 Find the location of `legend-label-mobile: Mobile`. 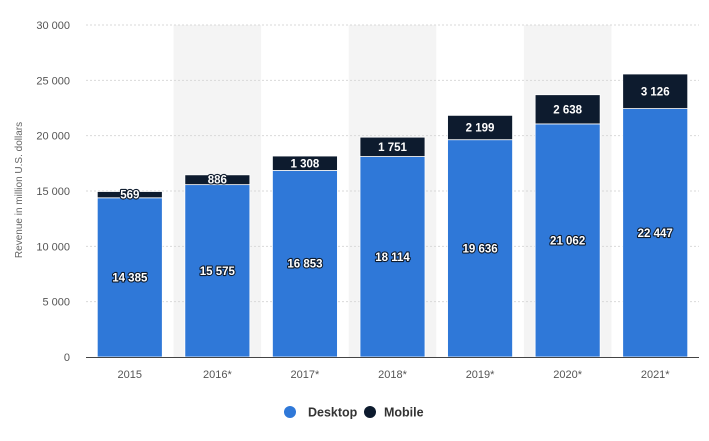

legend-label-mobile: Mobile is located at coordinates (404, 413).